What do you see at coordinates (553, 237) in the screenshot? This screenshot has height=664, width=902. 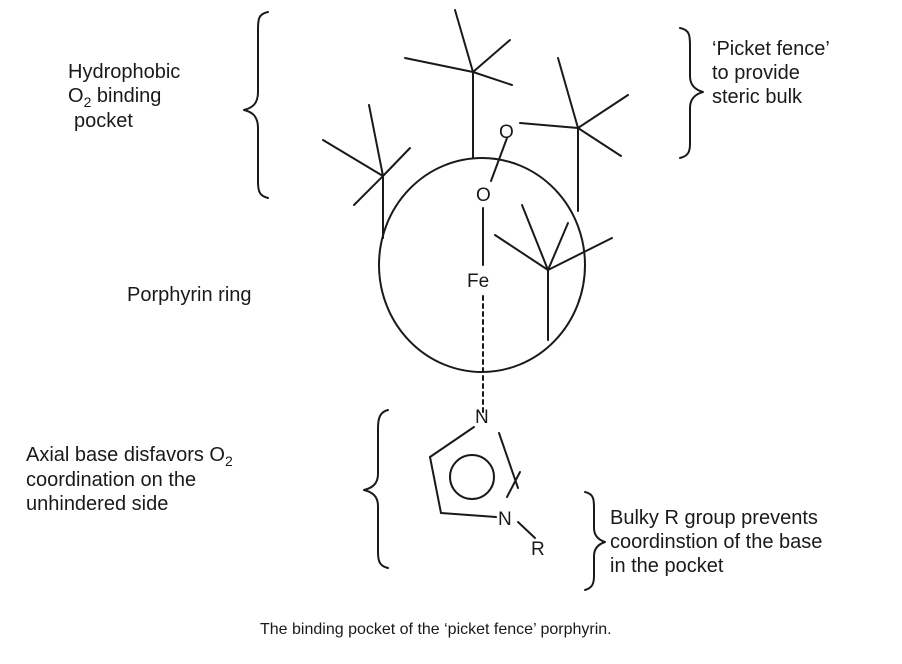 I see `tert-butyl-front` at bounding box center [553, 237].